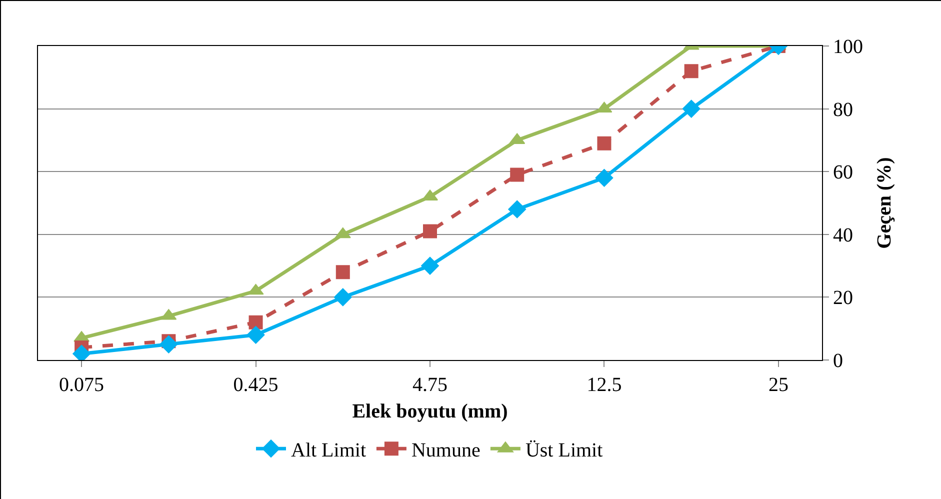 The image size is (941, 499). What do you see at coordinates (778, 385) in the screenshot?
I see `x-tick-label: 25` at bounding box center [778, 385].